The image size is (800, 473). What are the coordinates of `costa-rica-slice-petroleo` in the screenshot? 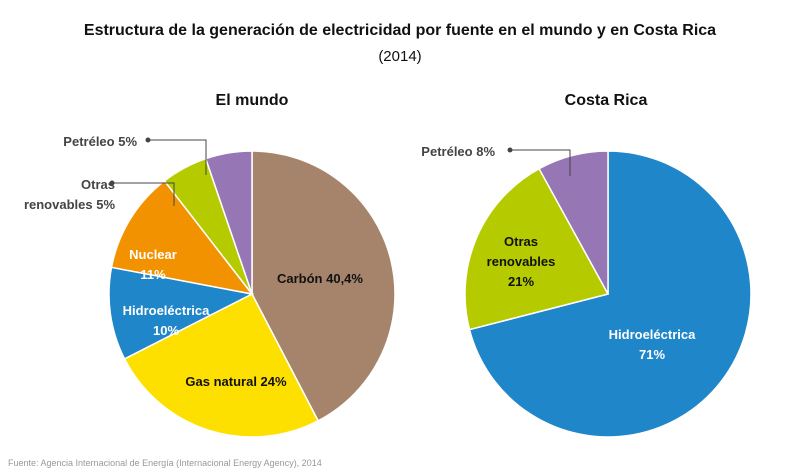 It's located at (573, 222).